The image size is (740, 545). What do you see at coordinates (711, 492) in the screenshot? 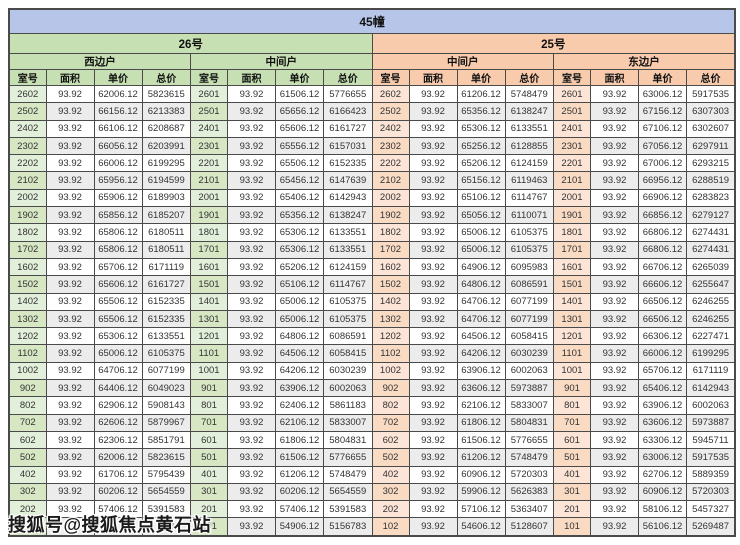
I see `cell-total-price: 5720303` at bounding box center [711, 492].